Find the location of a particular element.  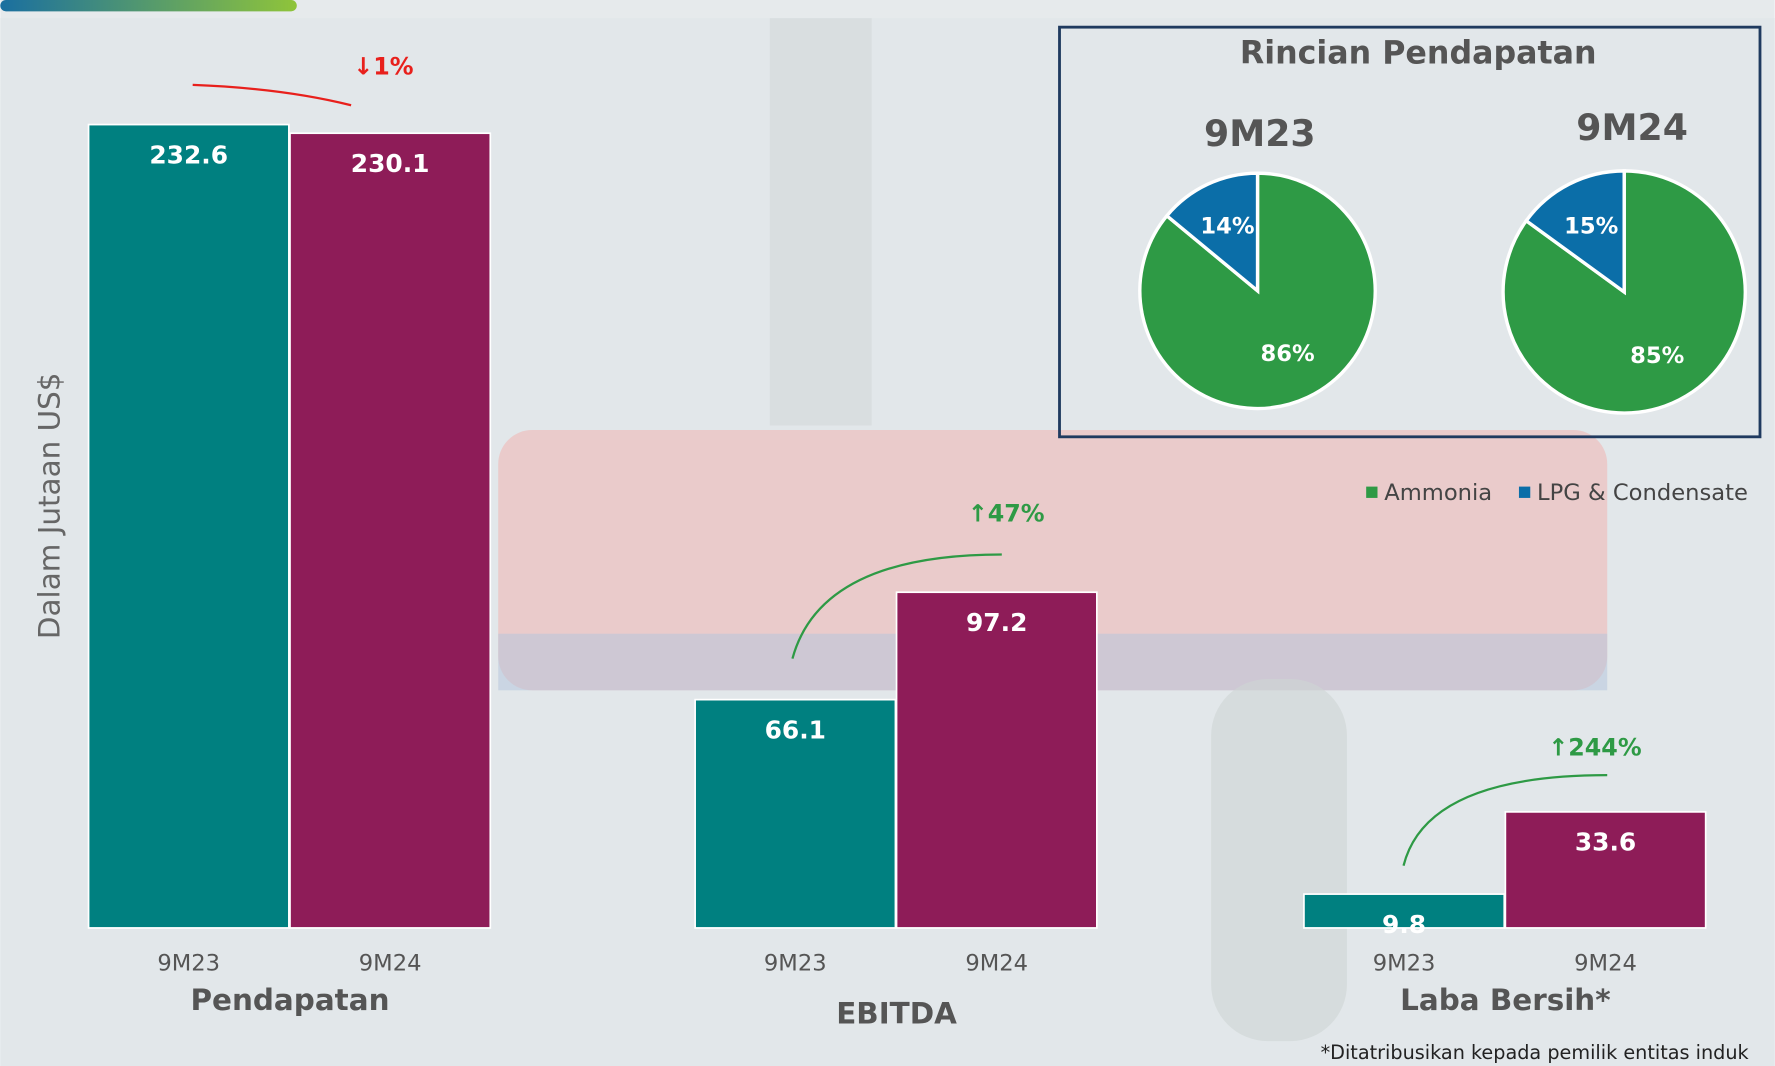

change-annotation: ↑47% is located at coordinates (1006, 513).